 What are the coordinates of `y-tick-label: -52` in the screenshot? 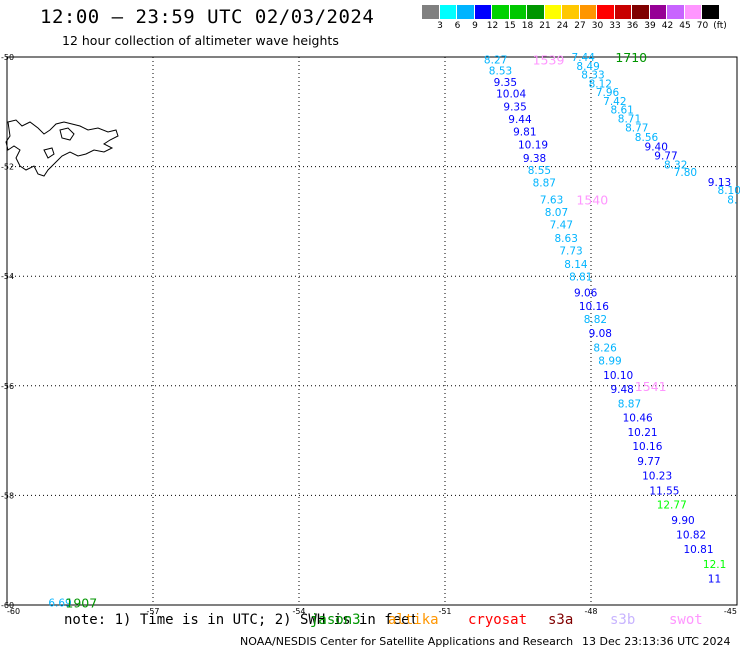 It's located at (7, 167).